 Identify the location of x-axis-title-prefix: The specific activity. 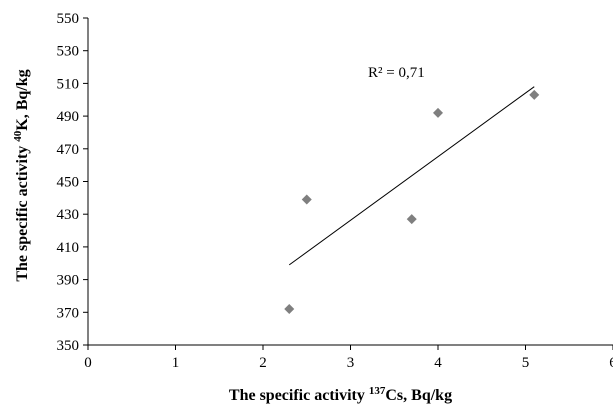
(299, 395).